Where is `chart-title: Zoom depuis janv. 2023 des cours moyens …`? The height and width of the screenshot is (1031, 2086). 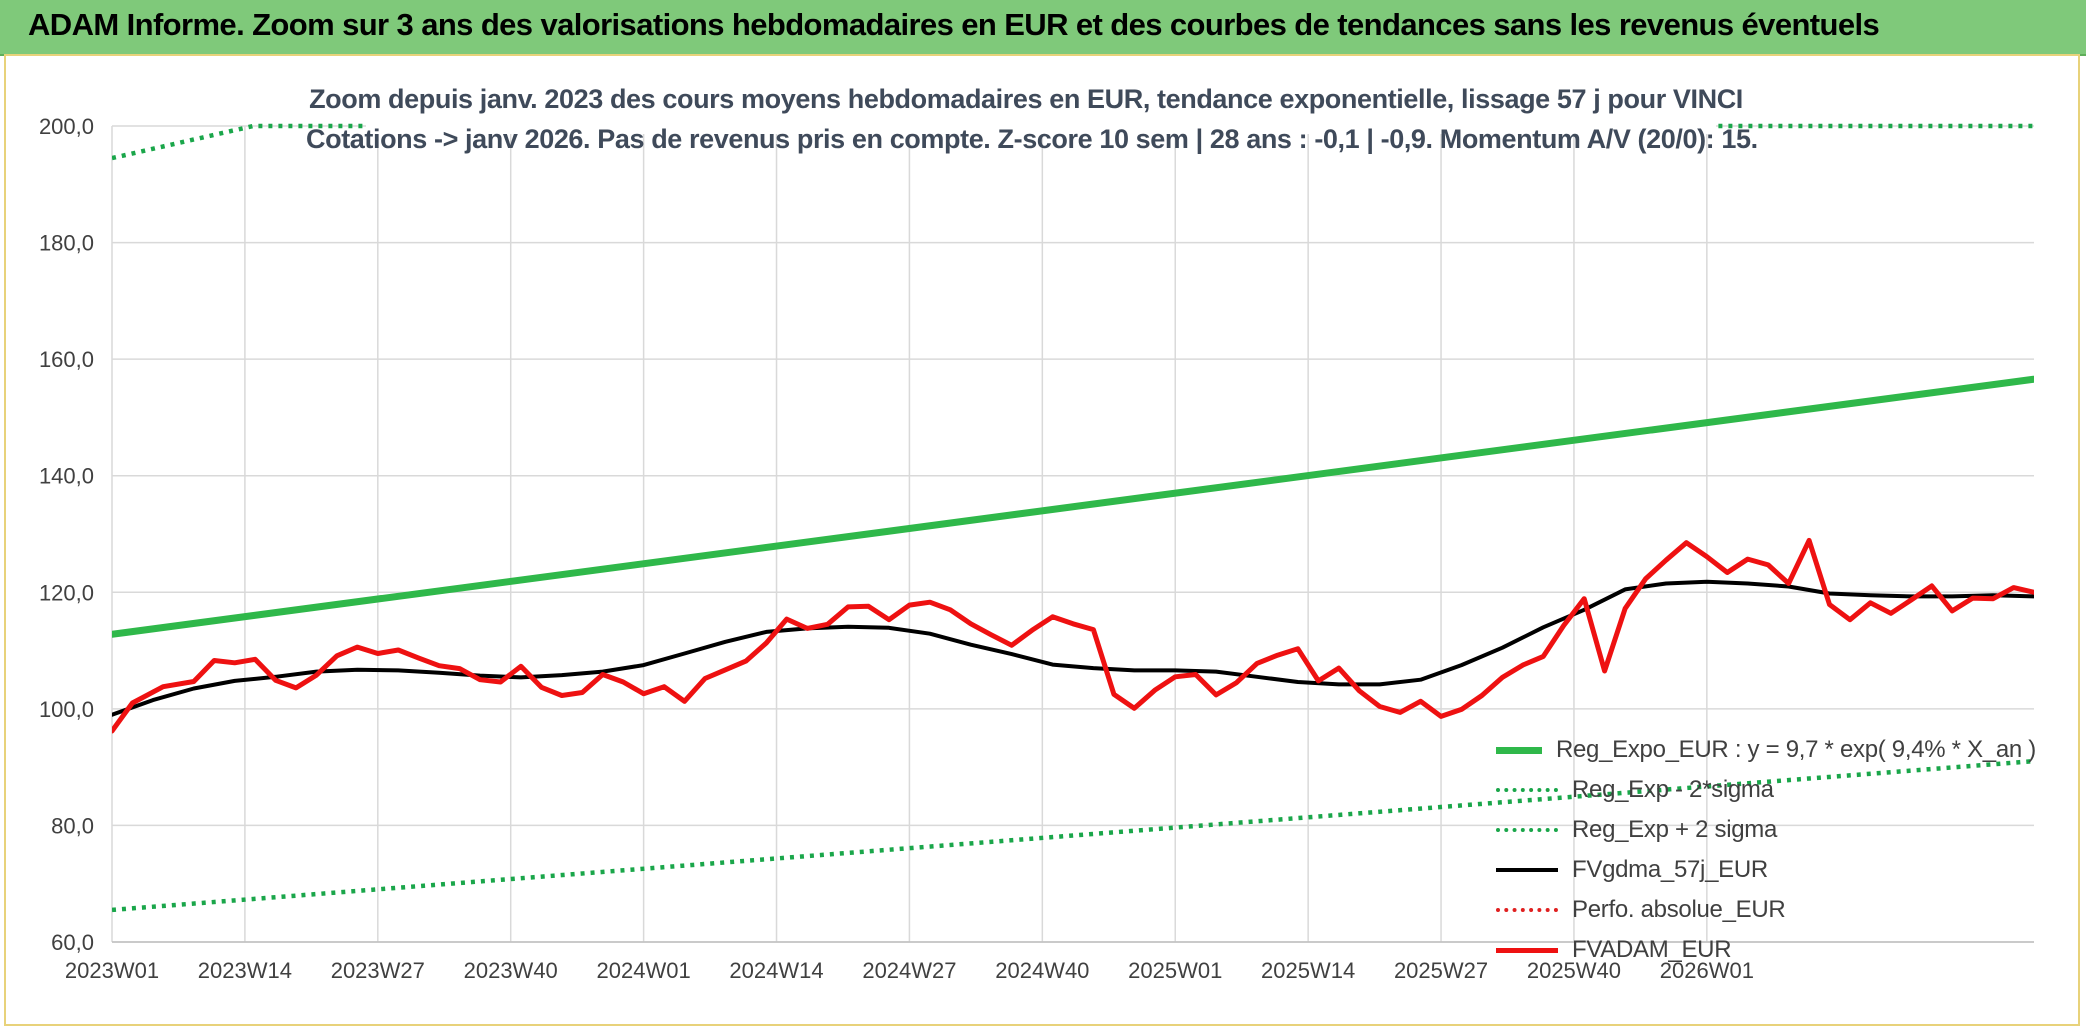 chart-title: Zoom depuis janv. 2023 des cours moyens … is located at coordinates (1026, 99).